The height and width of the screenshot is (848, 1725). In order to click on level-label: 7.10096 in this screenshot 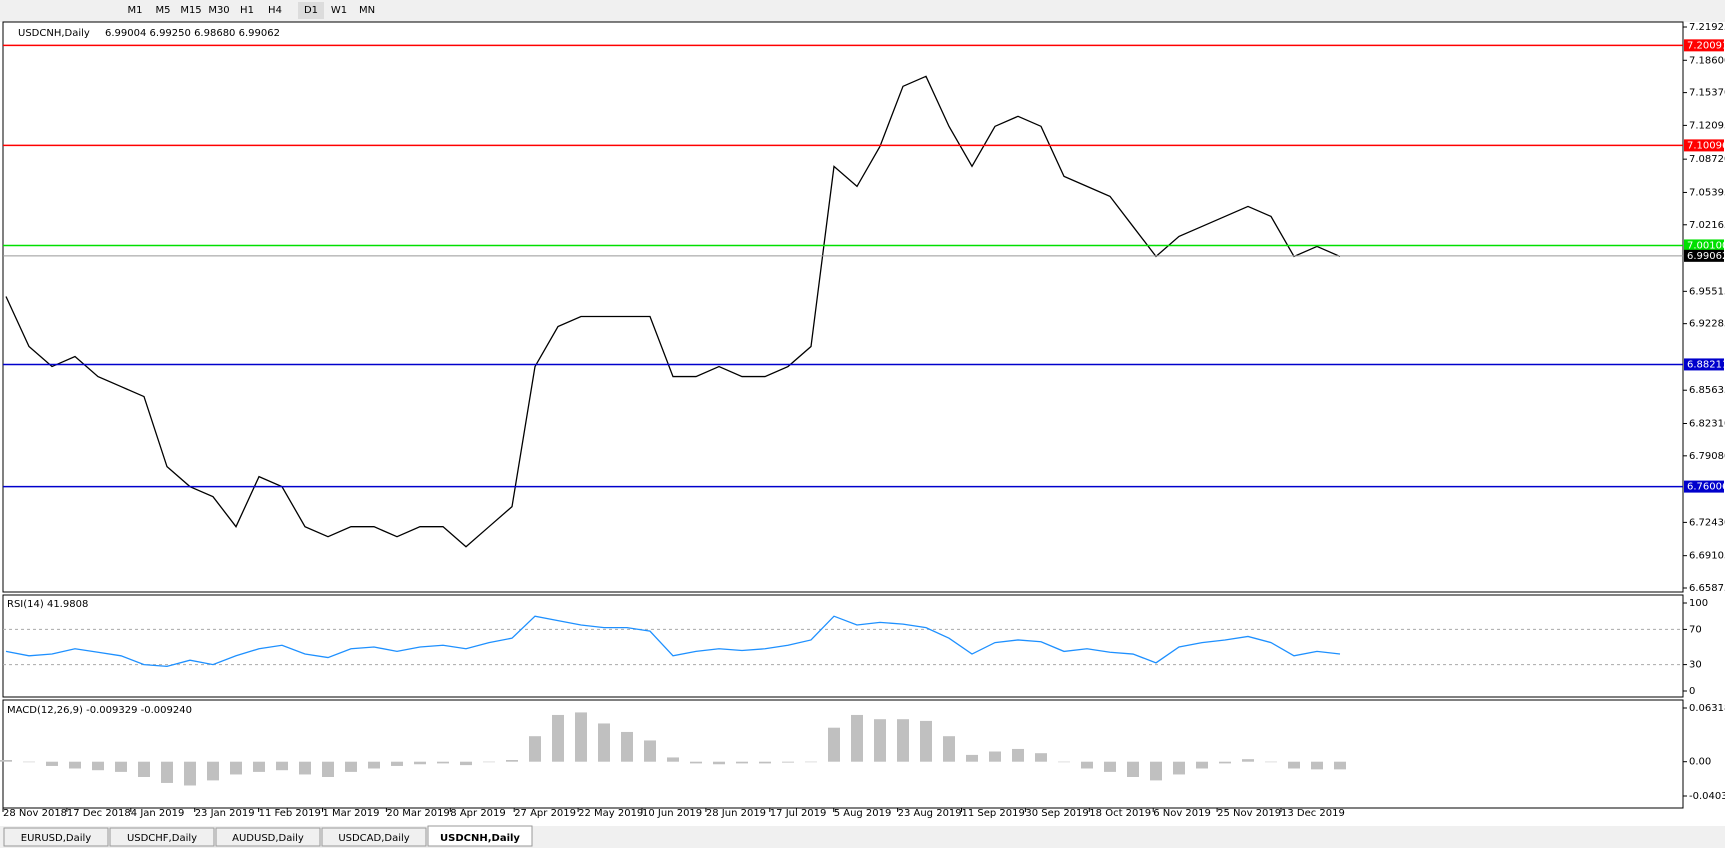, I will do `click(1706, 145)`.